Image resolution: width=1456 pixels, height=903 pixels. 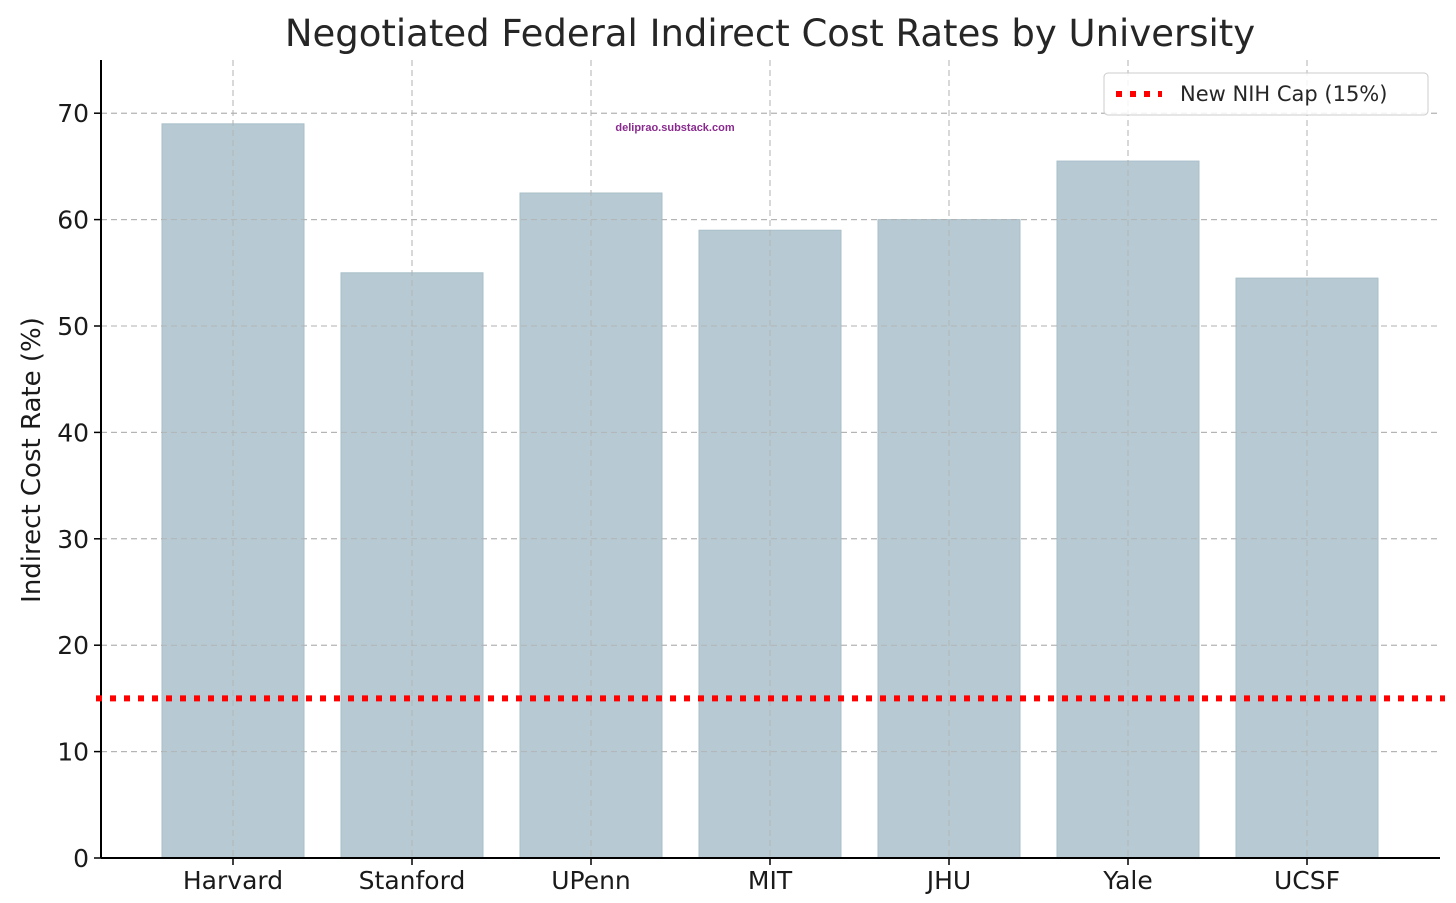 I want to click on legend-box, so click(x=1266, y=94).